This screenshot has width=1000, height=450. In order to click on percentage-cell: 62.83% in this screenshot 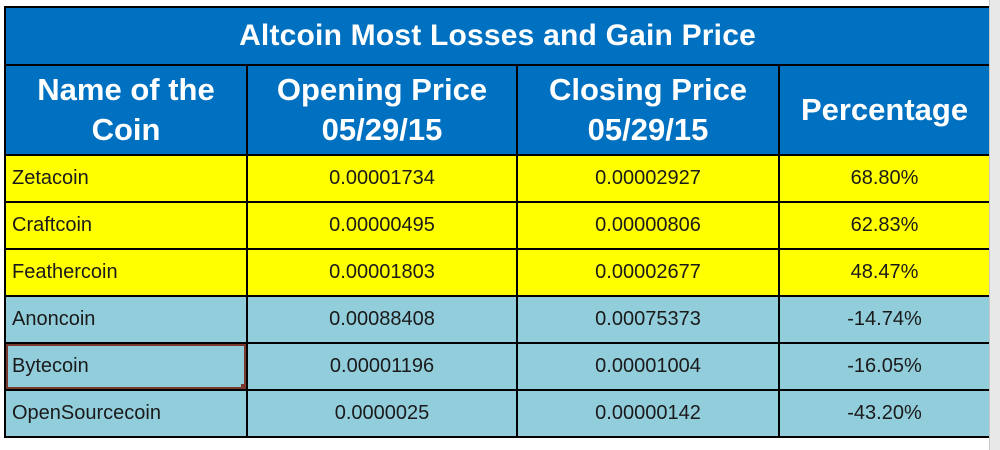, I will do `click(884, 225)`.